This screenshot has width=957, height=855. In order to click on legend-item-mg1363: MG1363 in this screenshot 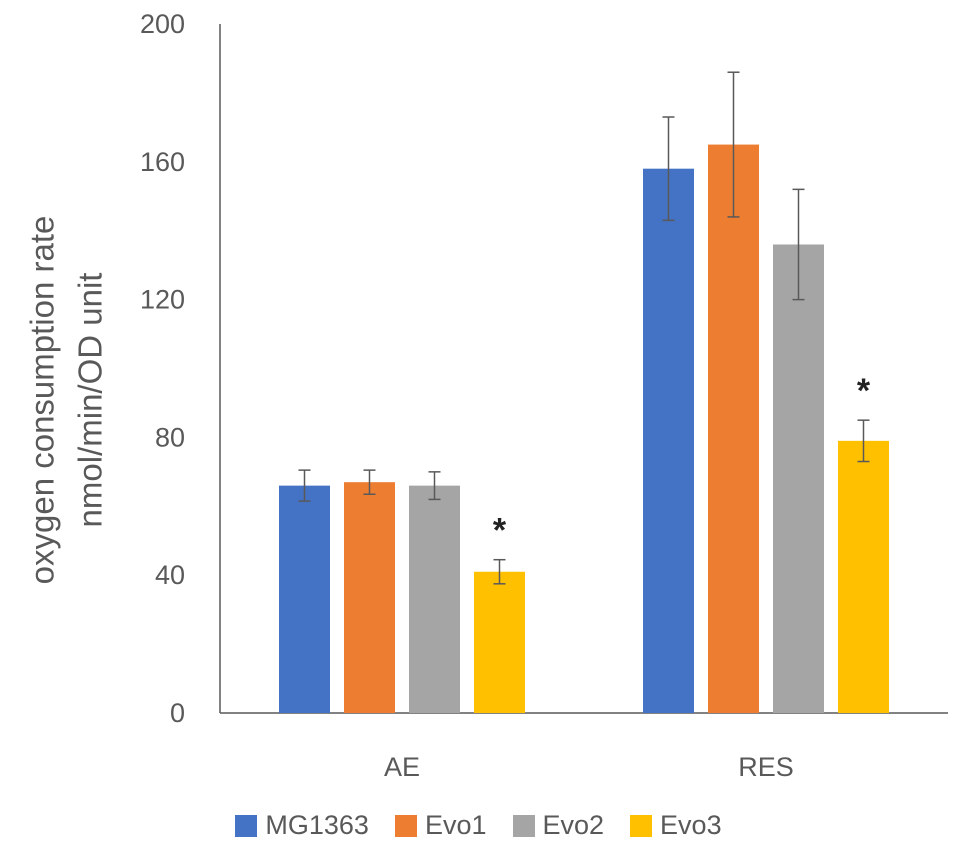, I will do `click(302, 825)`.